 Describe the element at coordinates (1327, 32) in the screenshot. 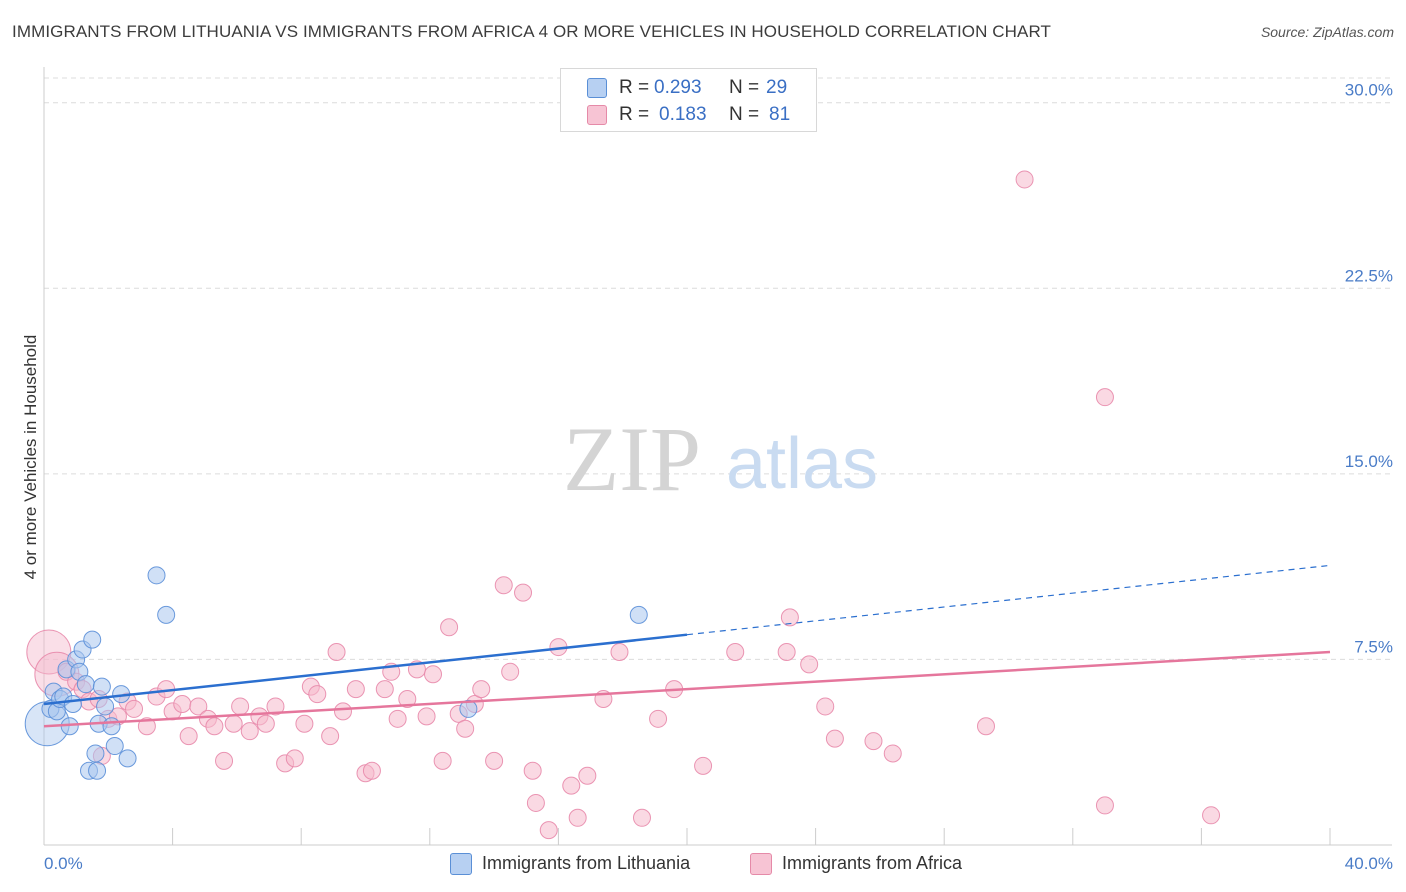

I see `source-label: Source: ZipAtlas.com` at that location.